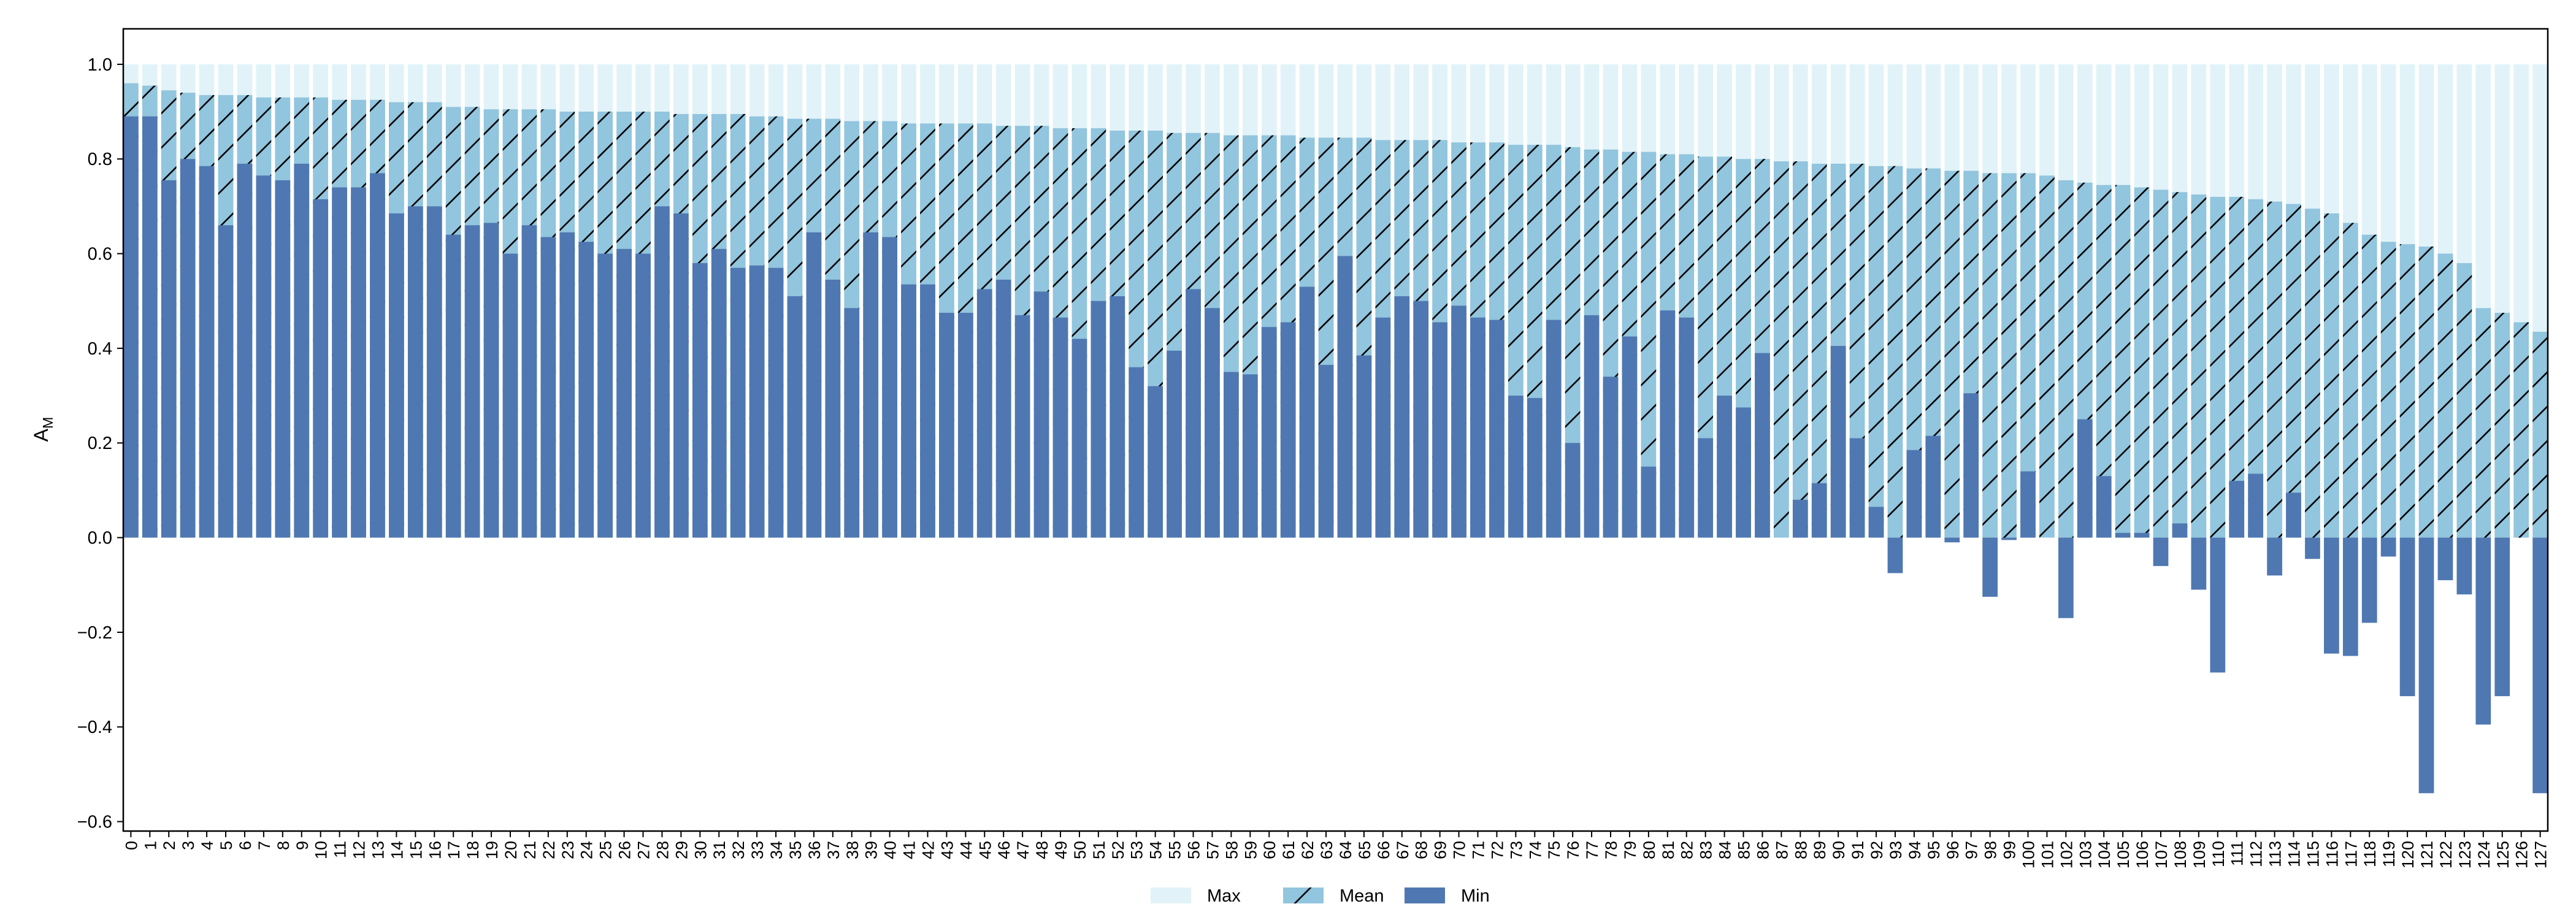  Describe the element at coordinates (359, 850) in the screenshot. I see `x-tick-label: 12` at that location.